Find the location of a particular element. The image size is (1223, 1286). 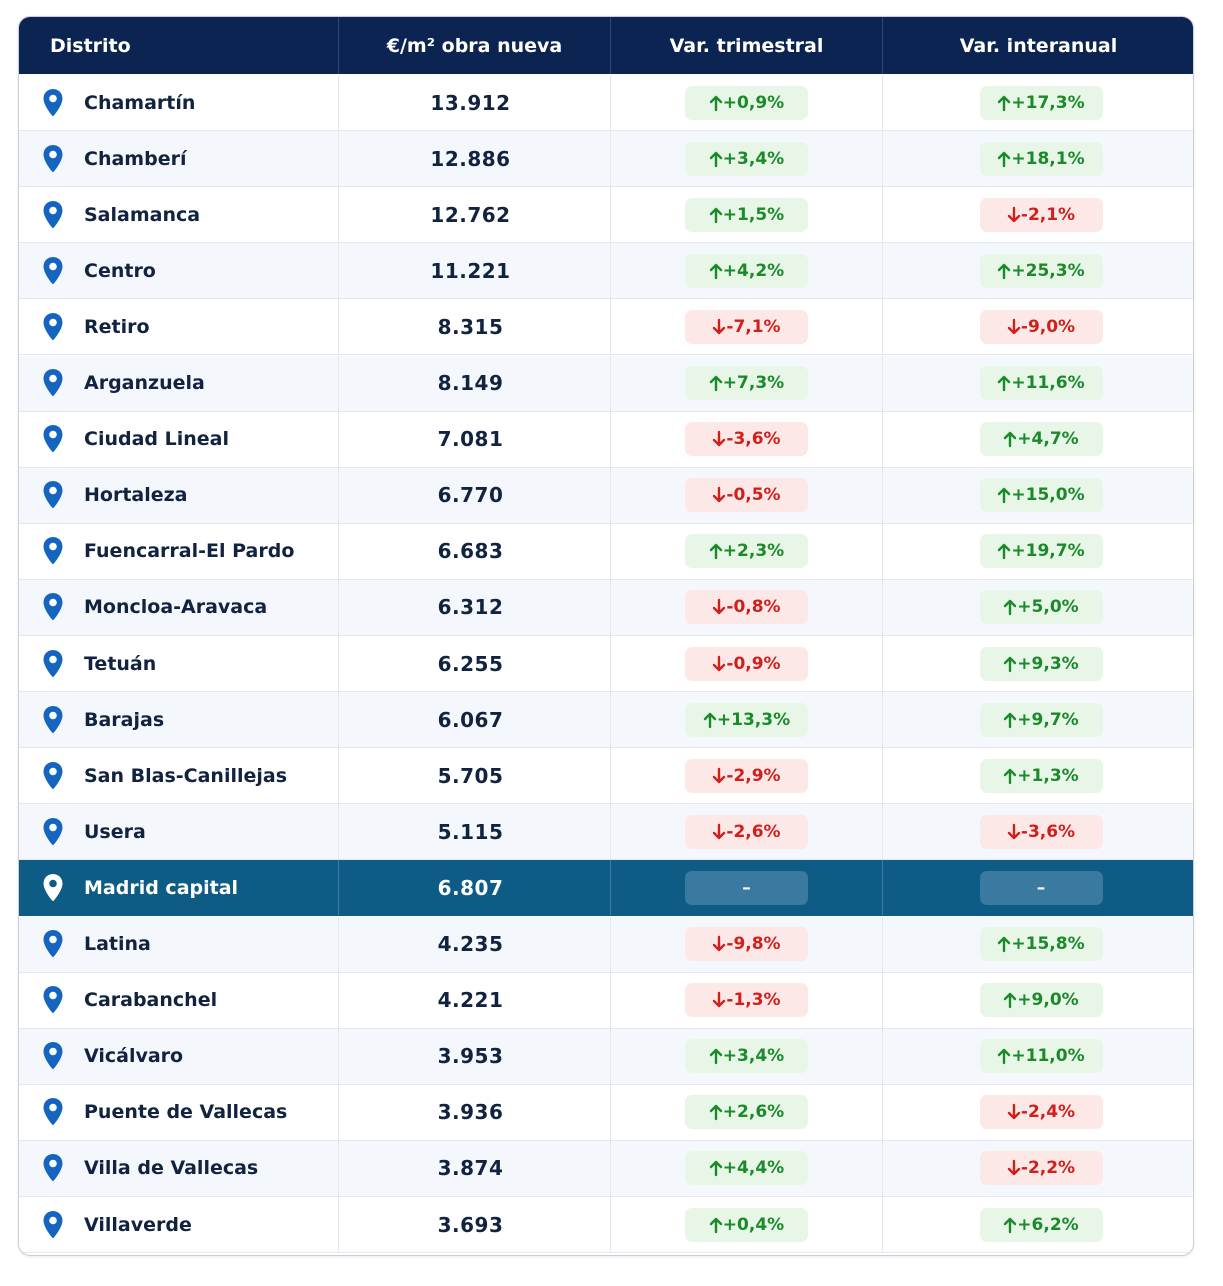

header-district: Distrito is located at coordinates (179, 45).